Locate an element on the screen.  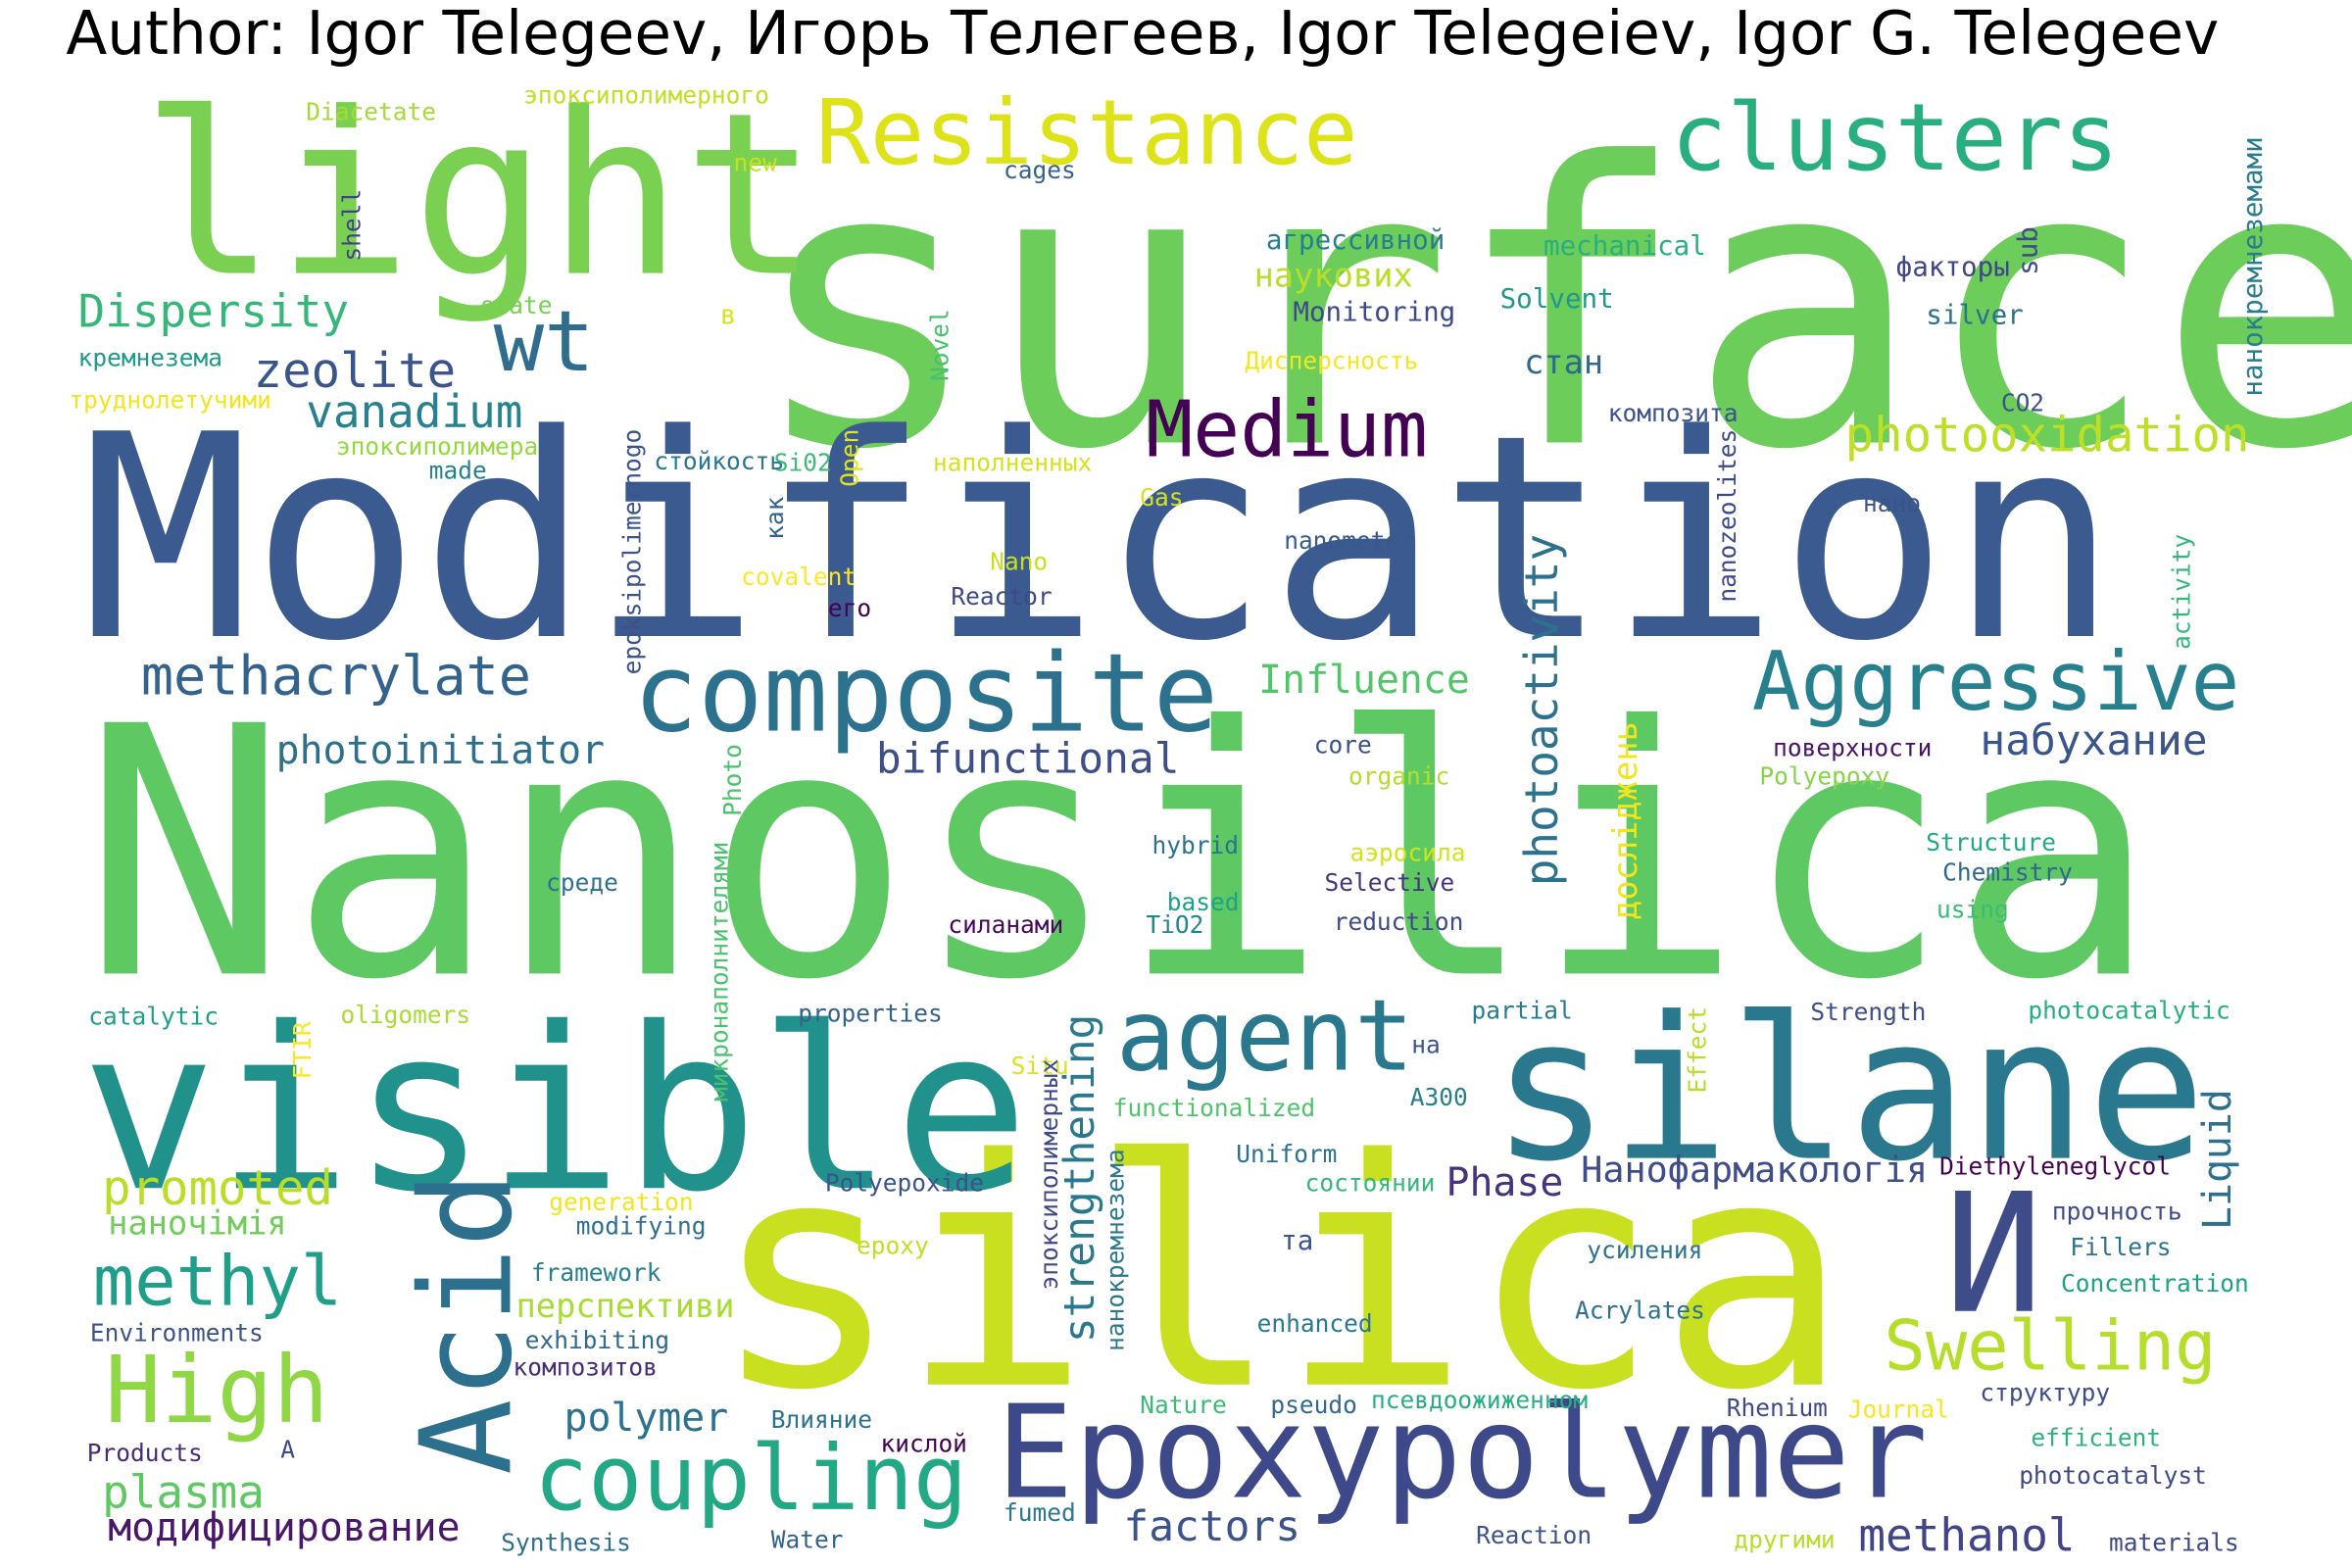
word-137: Journal is located at coordinates (1898, 1409).